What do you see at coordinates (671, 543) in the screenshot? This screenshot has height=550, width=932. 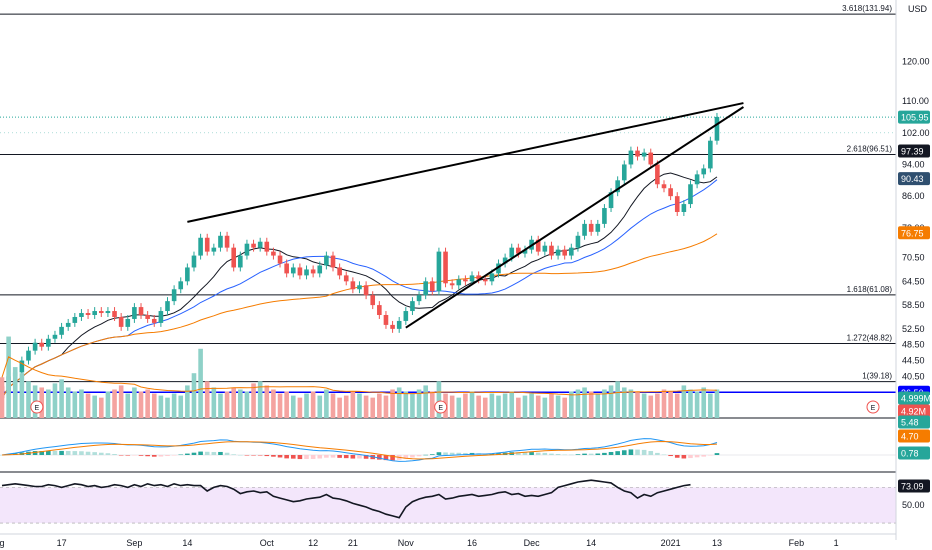 I see `time-tick-label: 2021` at bounding box center [671, 543].